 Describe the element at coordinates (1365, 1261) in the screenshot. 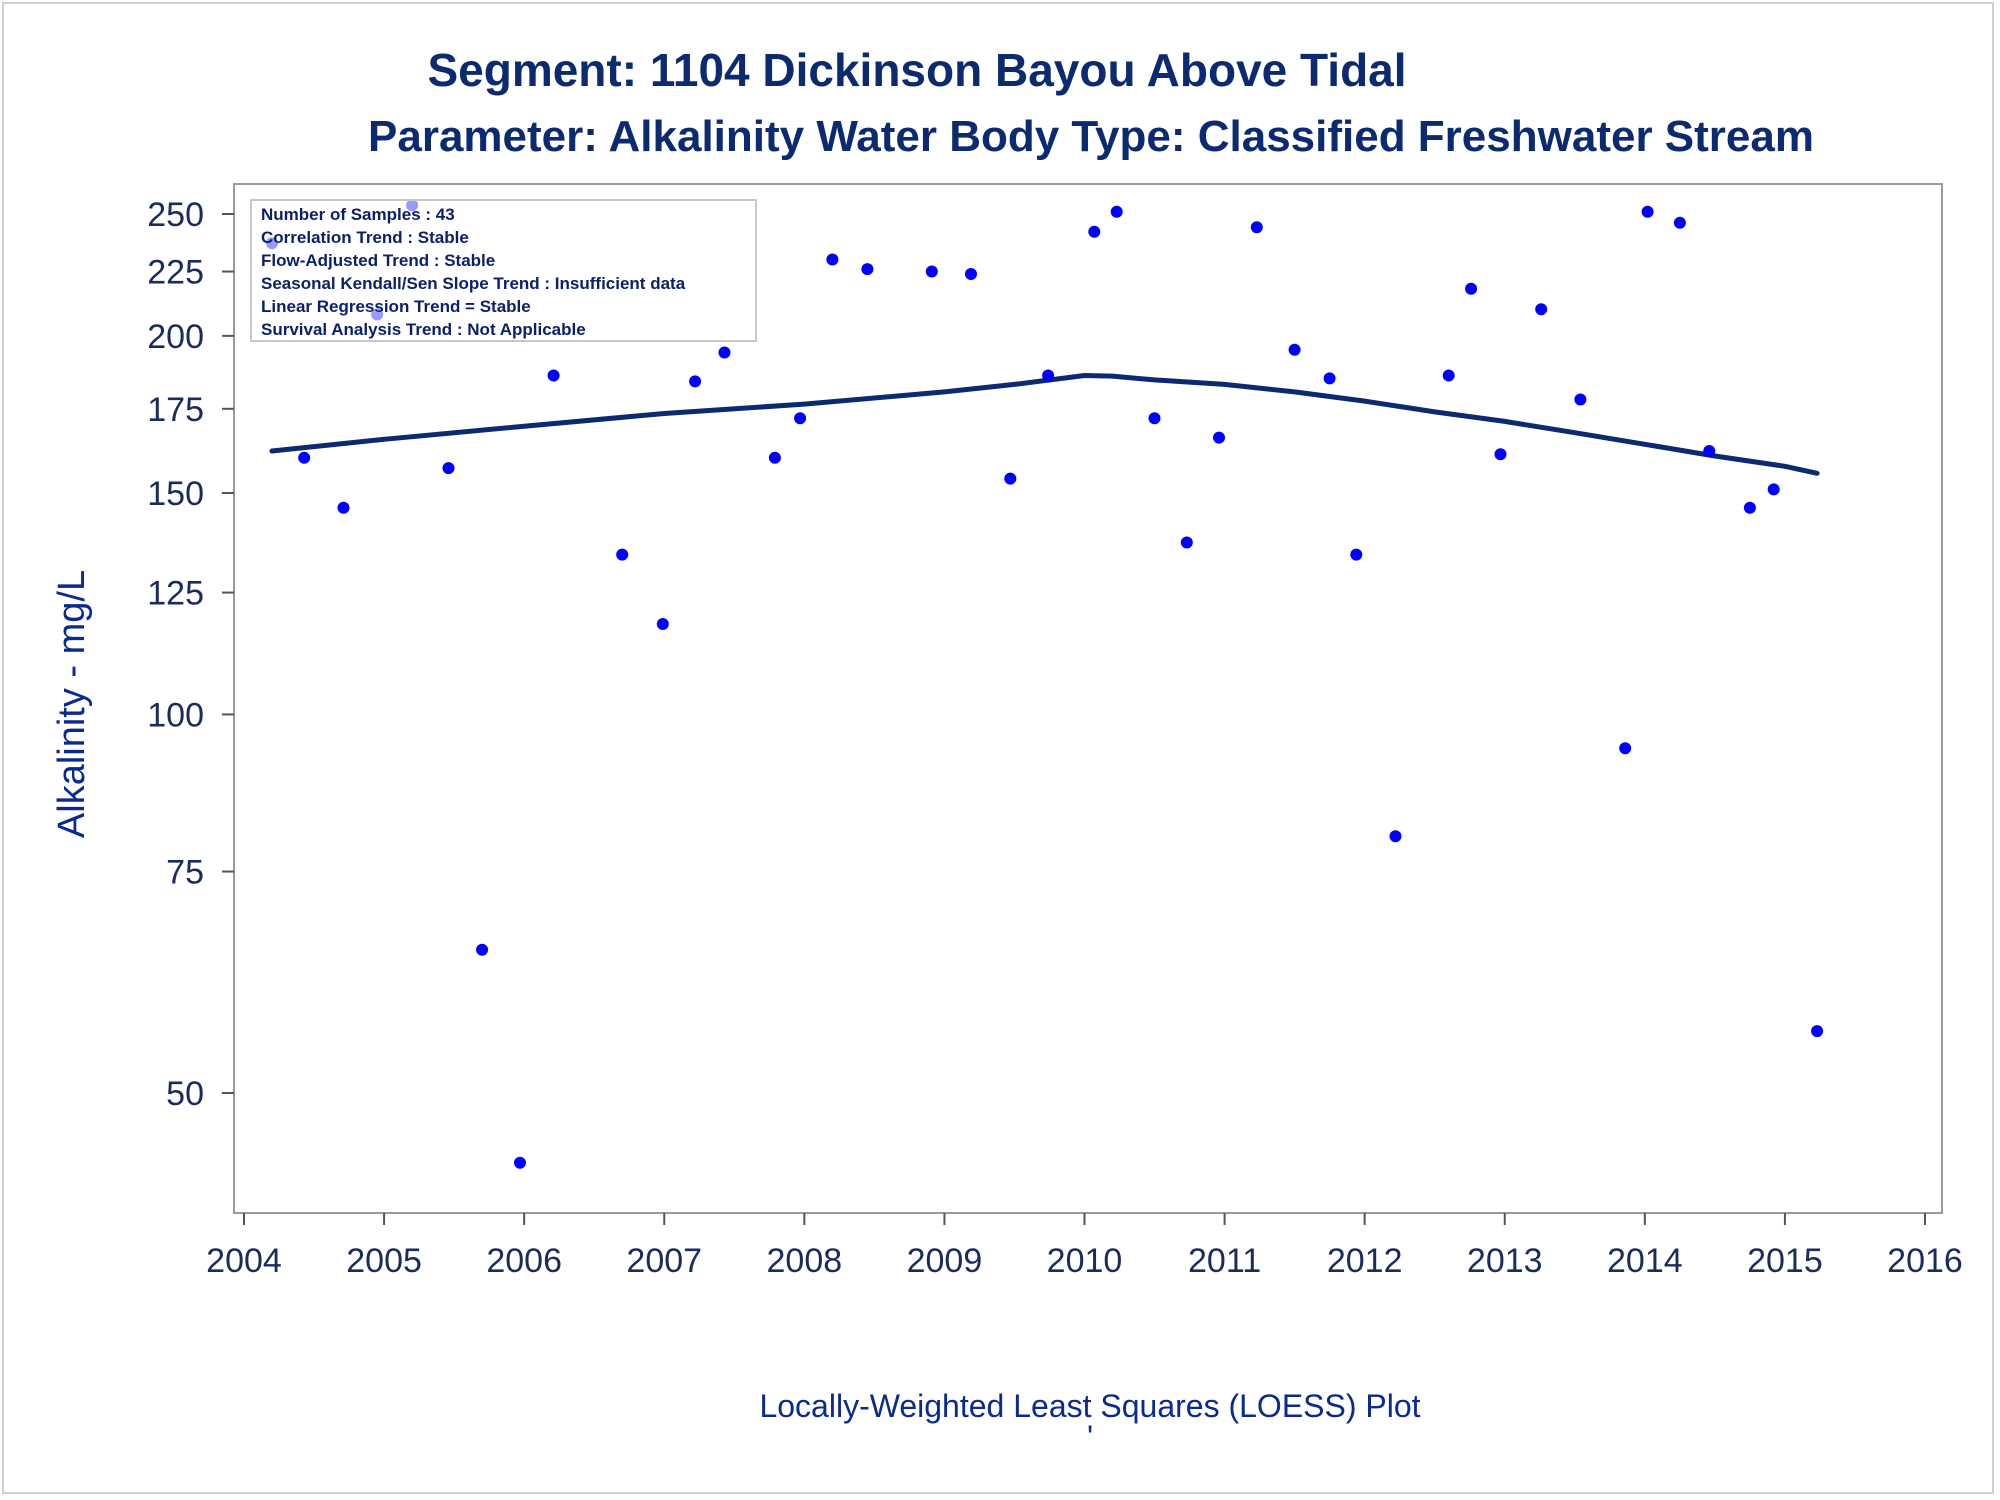

I see `x-tick-label: 2012` at that location.